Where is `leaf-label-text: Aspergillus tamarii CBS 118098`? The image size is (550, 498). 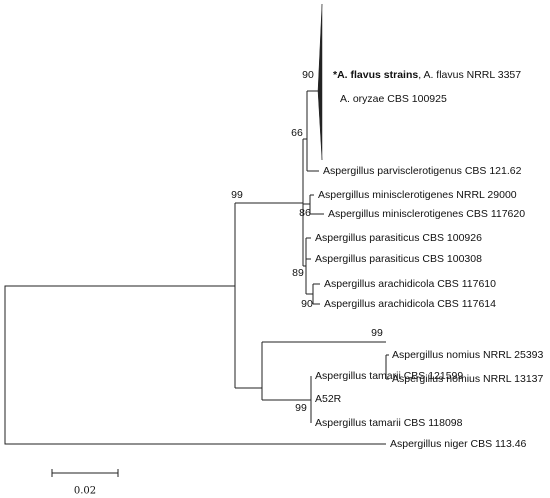 leaf-label-text: Aspergillus tamarii CBS 118098 is located at coordinates (389, 423).